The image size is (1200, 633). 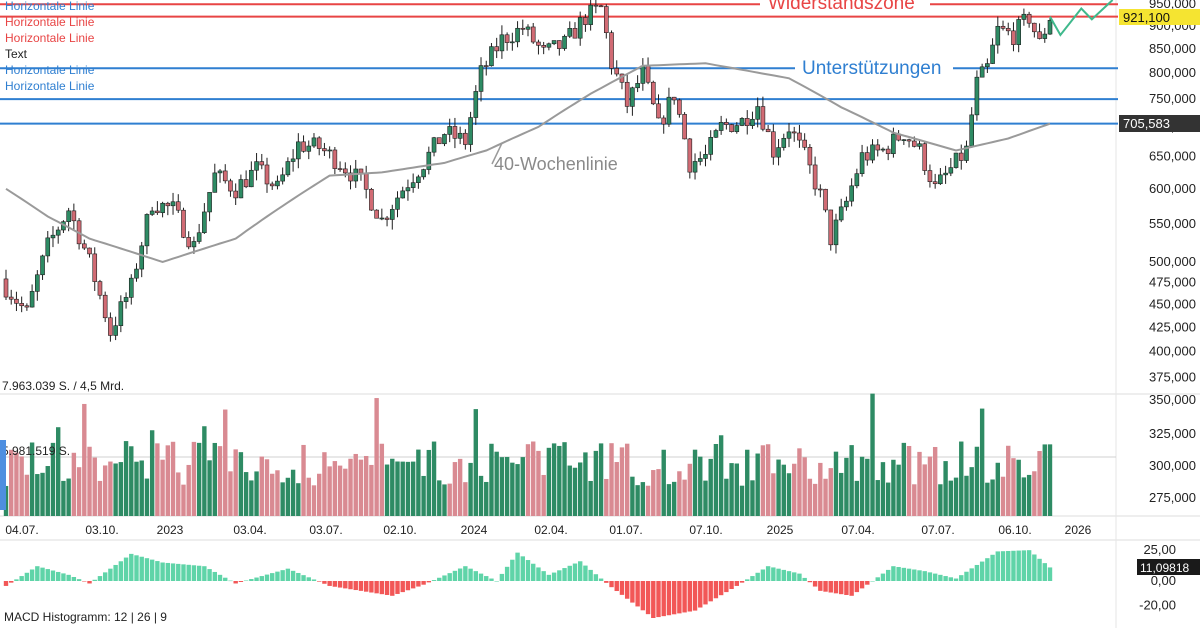 What do you see at coordinates (36, 451) in the screenshot?
I see `volume-avg-label: 5.981.519 S.` at bounding box center [36, 451].